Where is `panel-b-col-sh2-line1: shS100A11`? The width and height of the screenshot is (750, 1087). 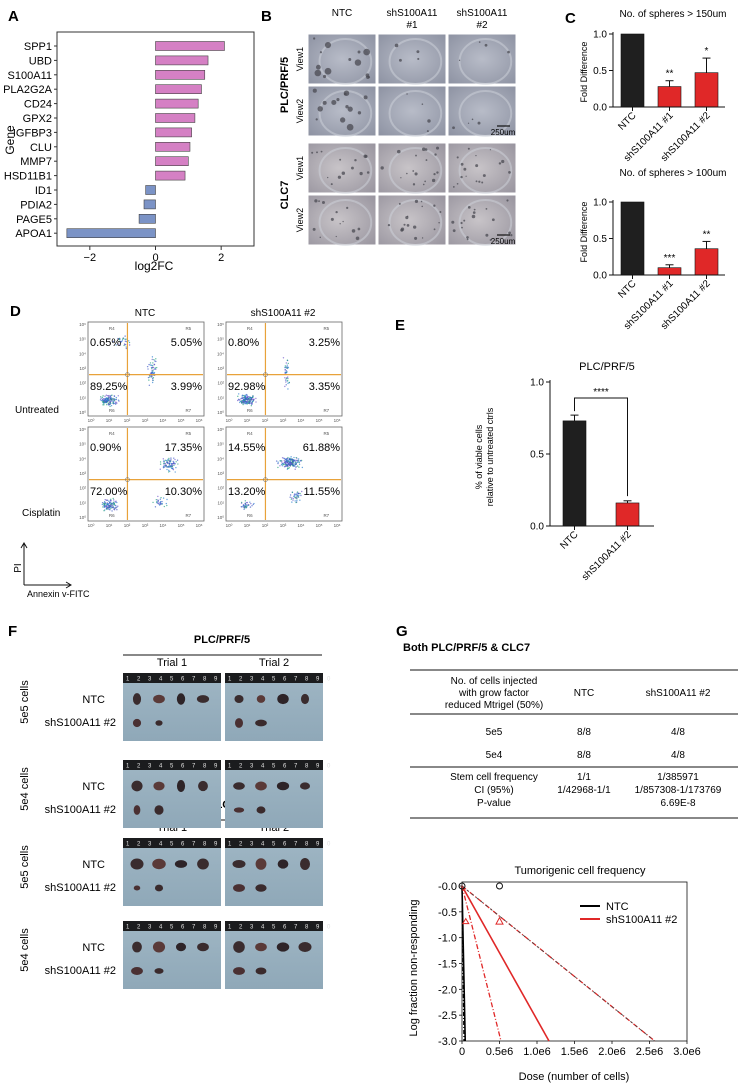 panel-b-col-sh2-line1: shS100A11 is located at coordinates (482, 13).